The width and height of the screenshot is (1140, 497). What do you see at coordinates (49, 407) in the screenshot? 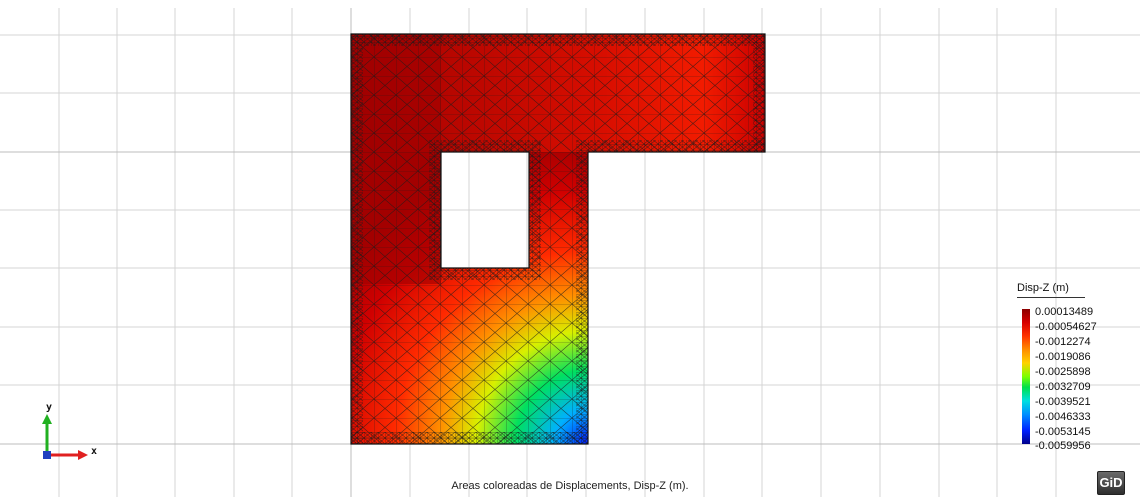
I see `y-axis-label: y` at bounding box center [49, 407].